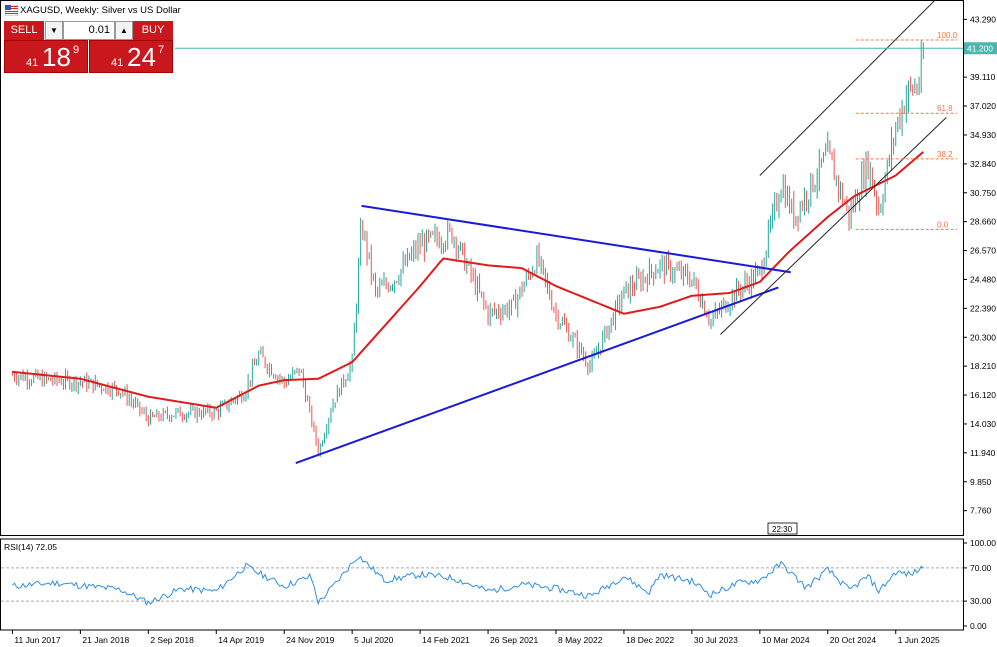 Image resolution: width=997 pixels, height=647 pixels. What do you see at coordinates (847, 88) in the screenshot?
I see `channel-upper-line` at bounding box center [847, 88].